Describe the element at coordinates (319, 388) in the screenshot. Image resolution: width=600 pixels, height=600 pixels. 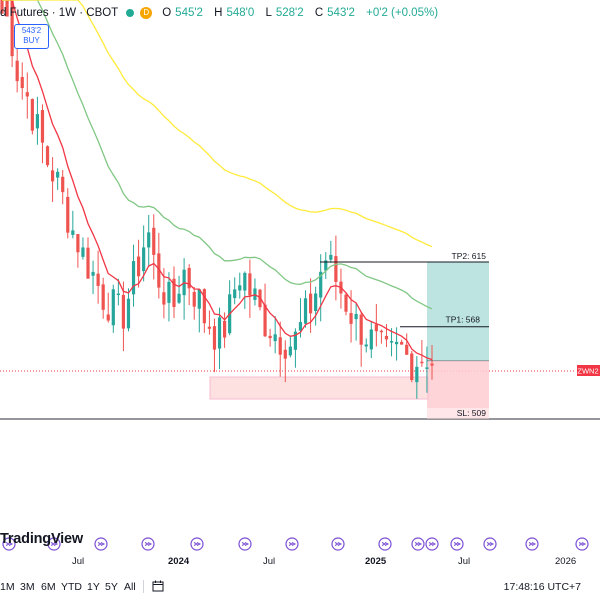
I see `support-zone` at that location.